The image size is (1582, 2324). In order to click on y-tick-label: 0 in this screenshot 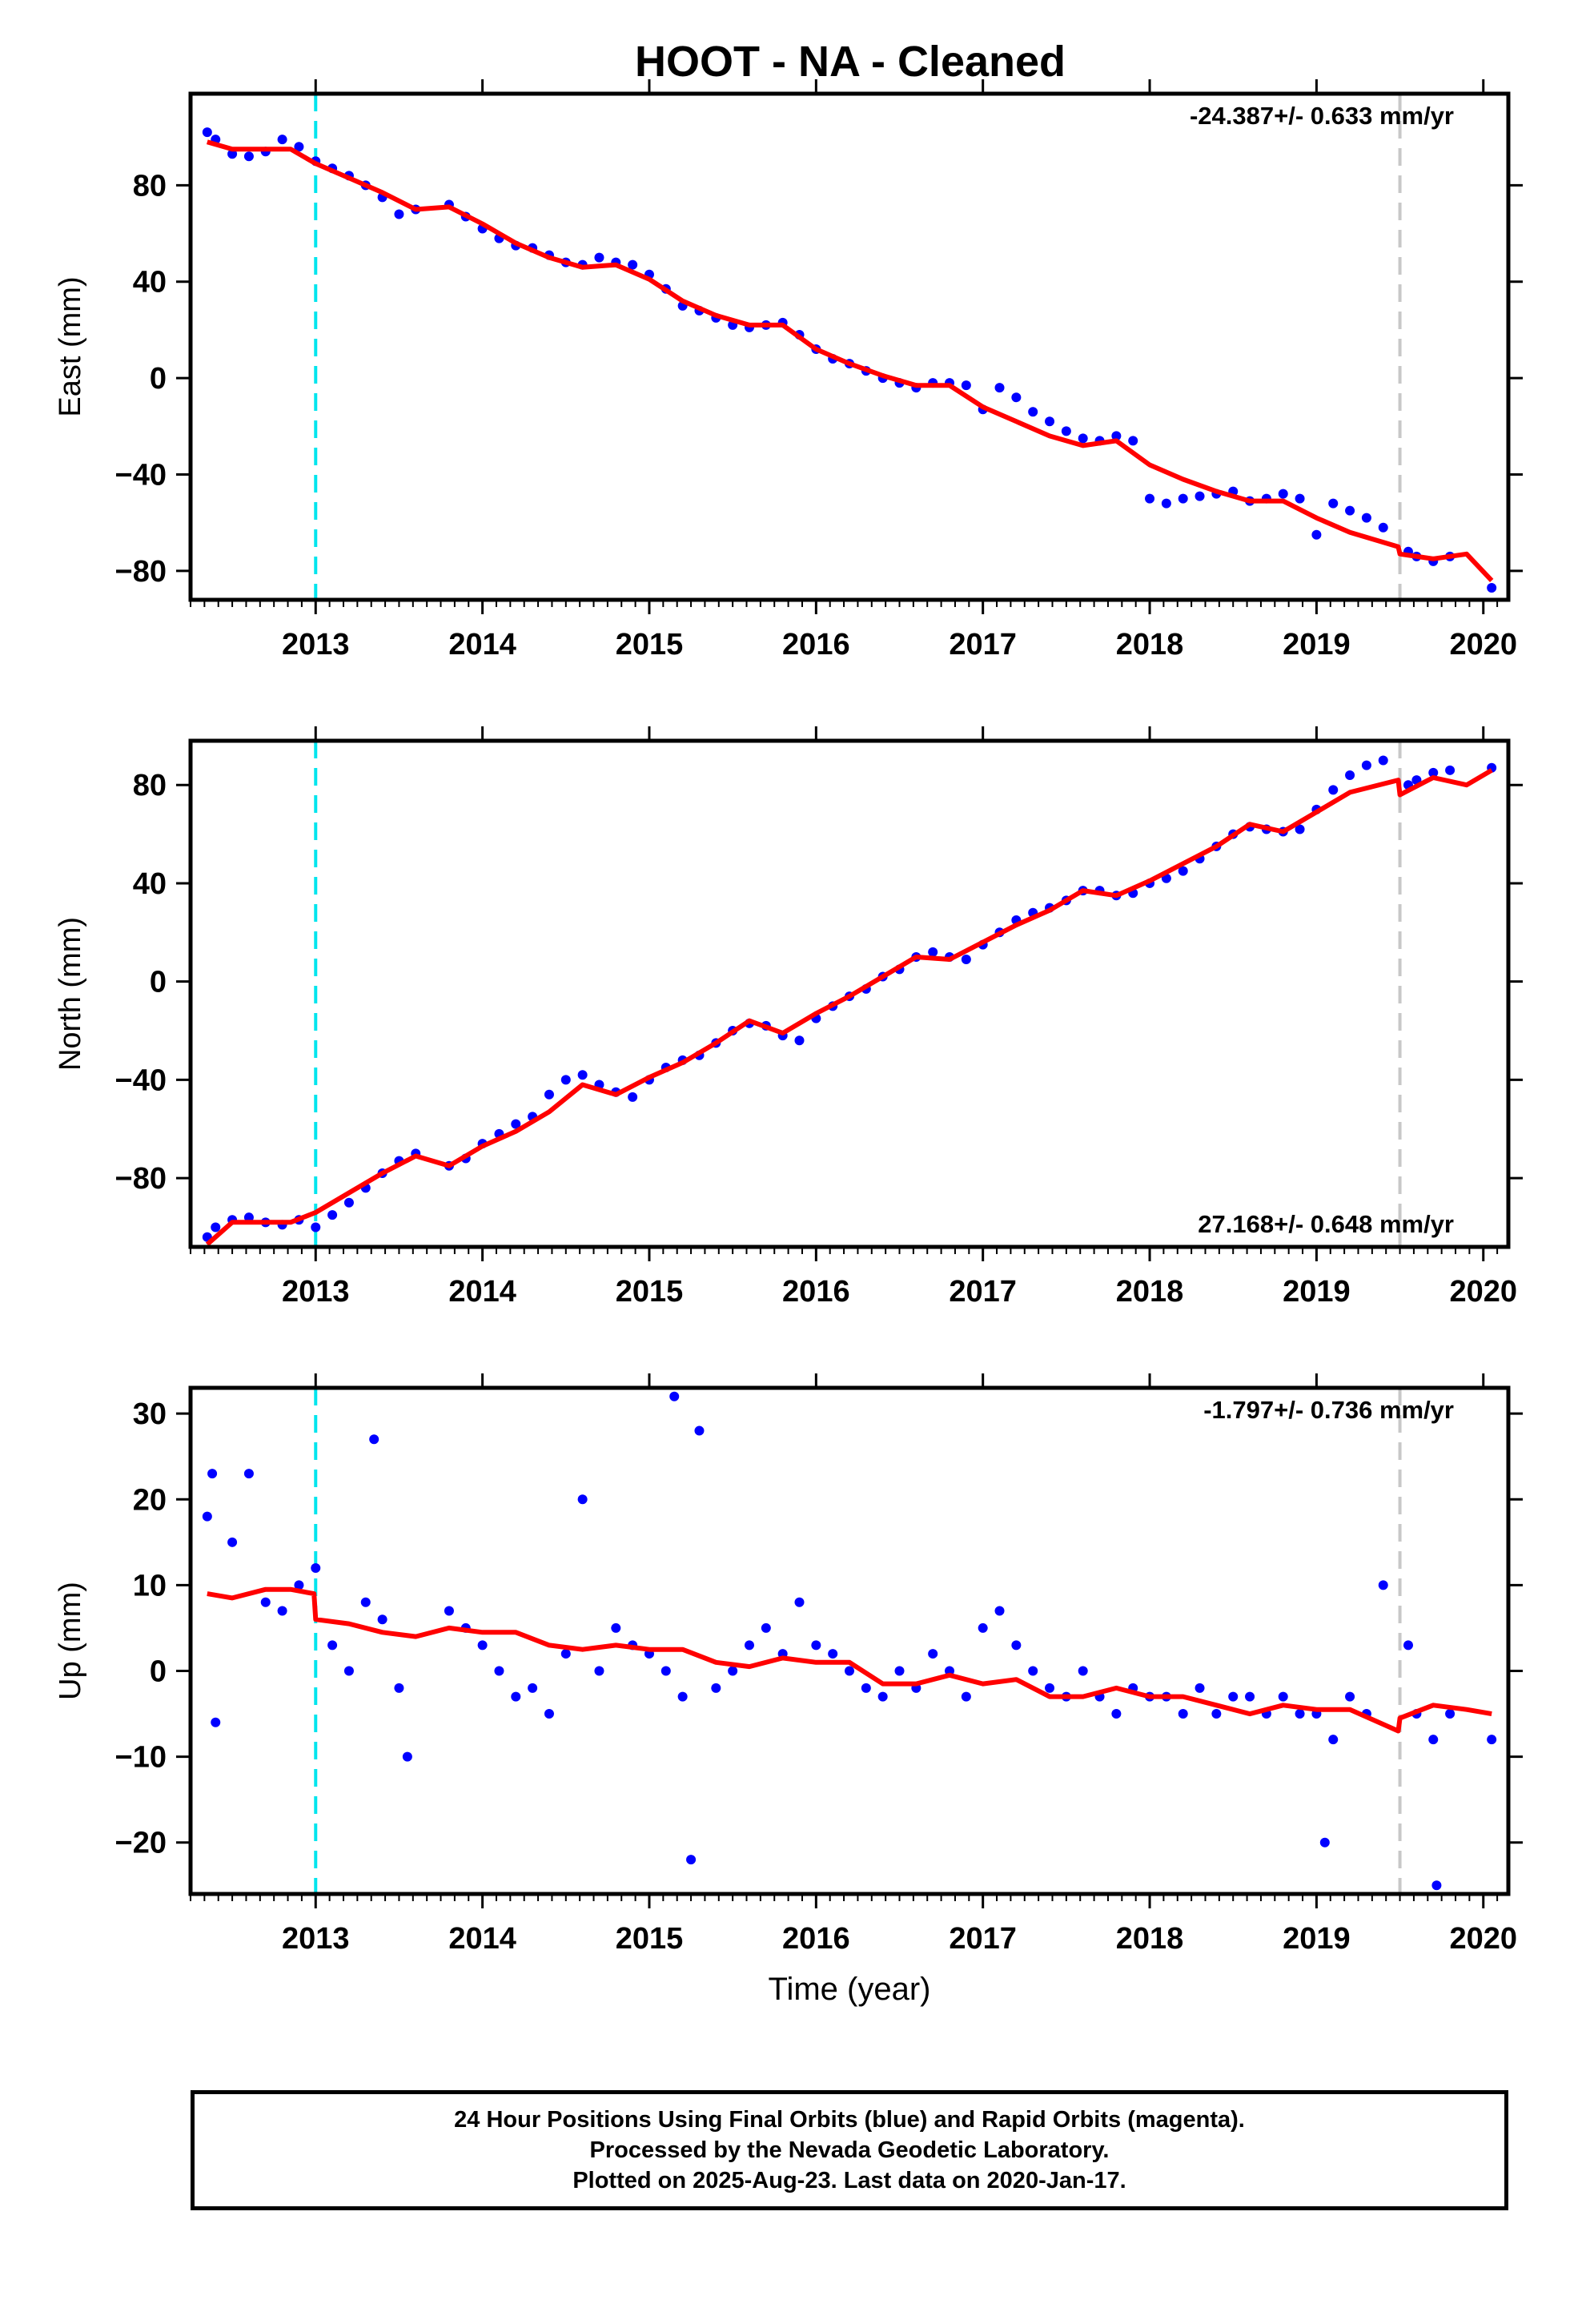, I will do `click(158, 982)`.